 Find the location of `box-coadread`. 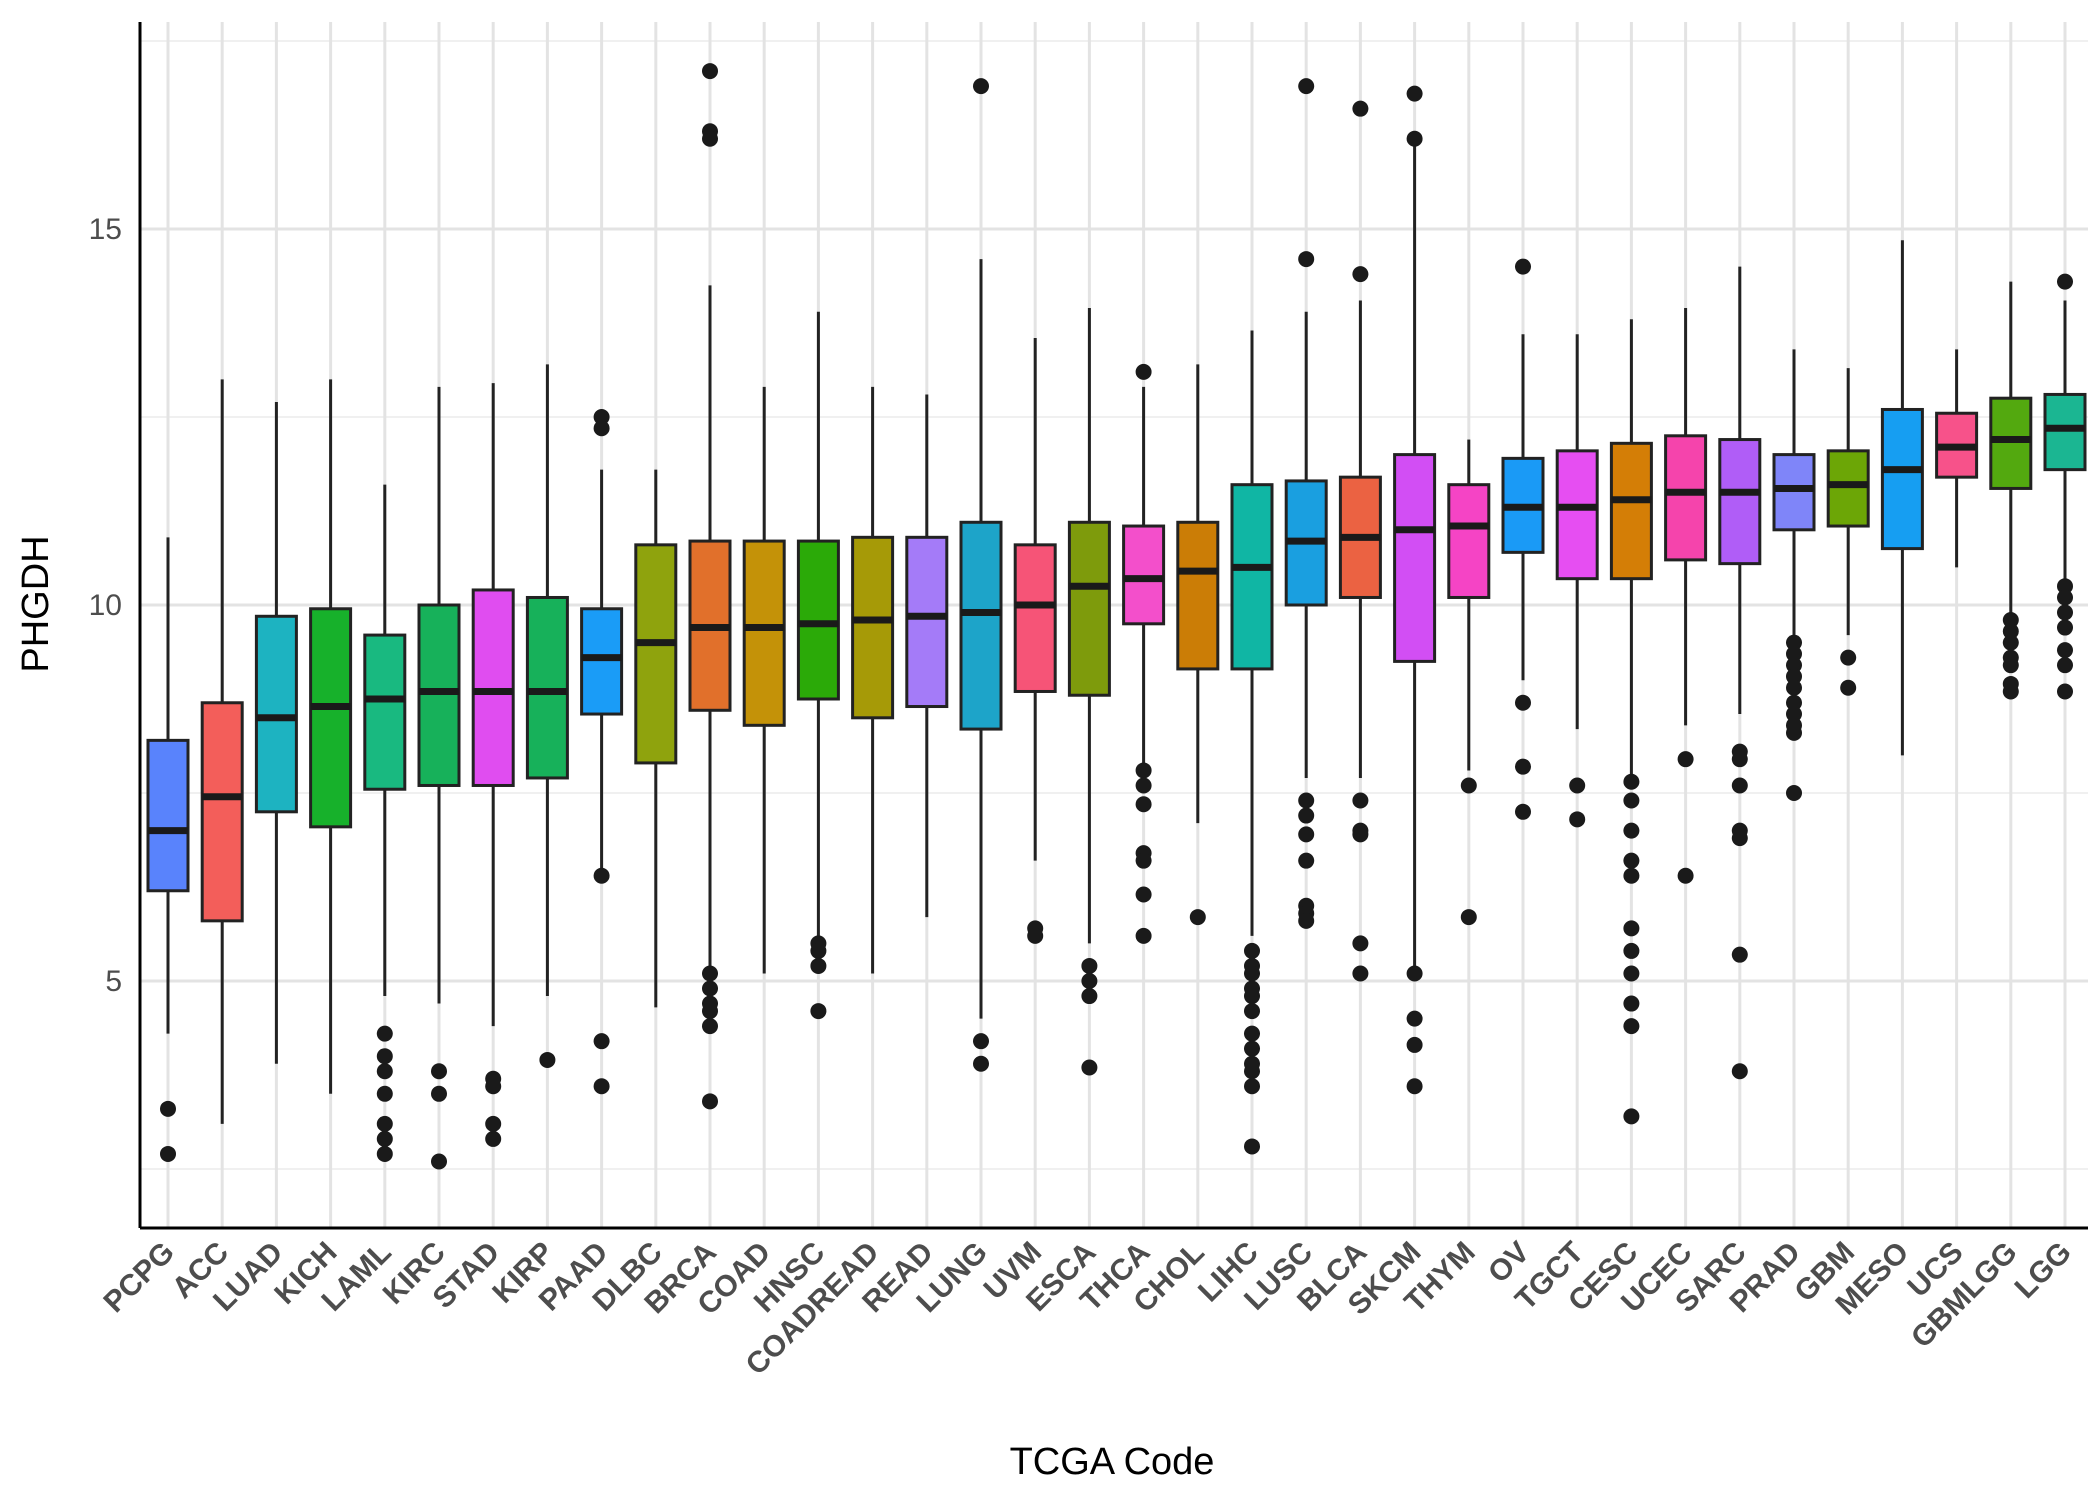

box-coadread is located at coordinates (873, 680).